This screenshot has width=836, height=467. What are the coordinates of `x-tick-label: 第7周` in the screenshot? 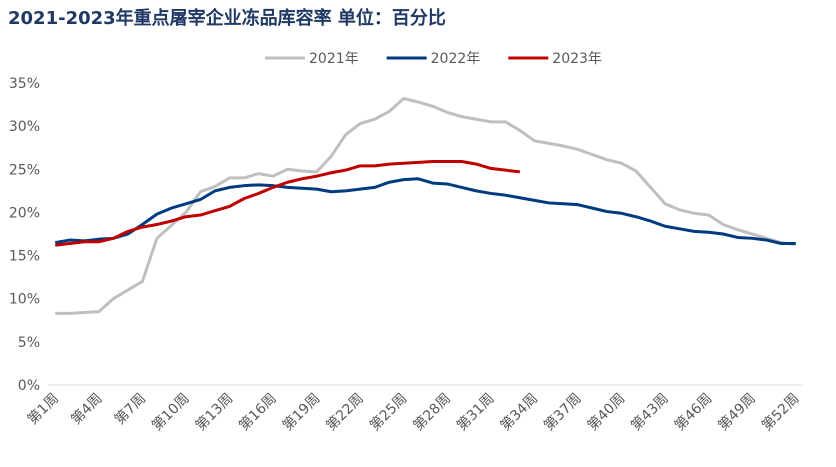 It's located at (130, 409).